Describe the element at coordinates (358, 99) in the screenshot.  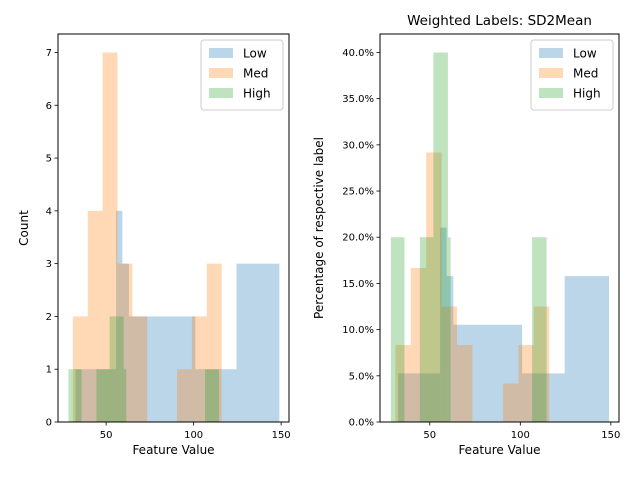
I see `right-y-tick-label: 35.0%` at that location.